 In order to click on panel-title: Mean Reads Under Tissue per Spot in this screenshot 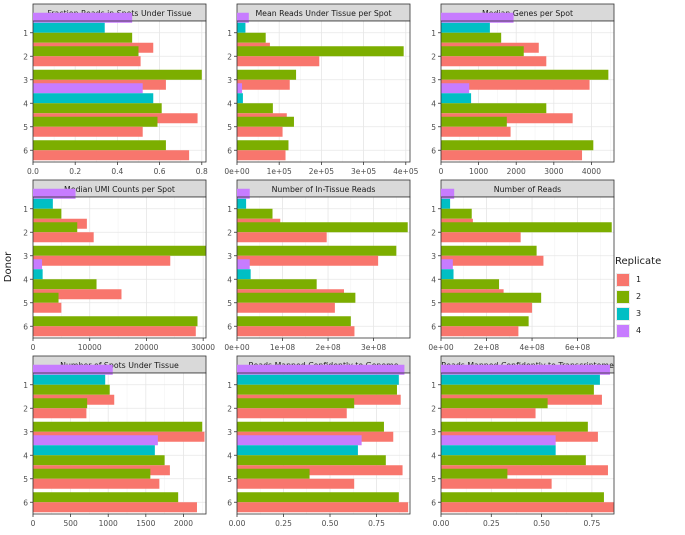, I will do `click(323, 13)`.